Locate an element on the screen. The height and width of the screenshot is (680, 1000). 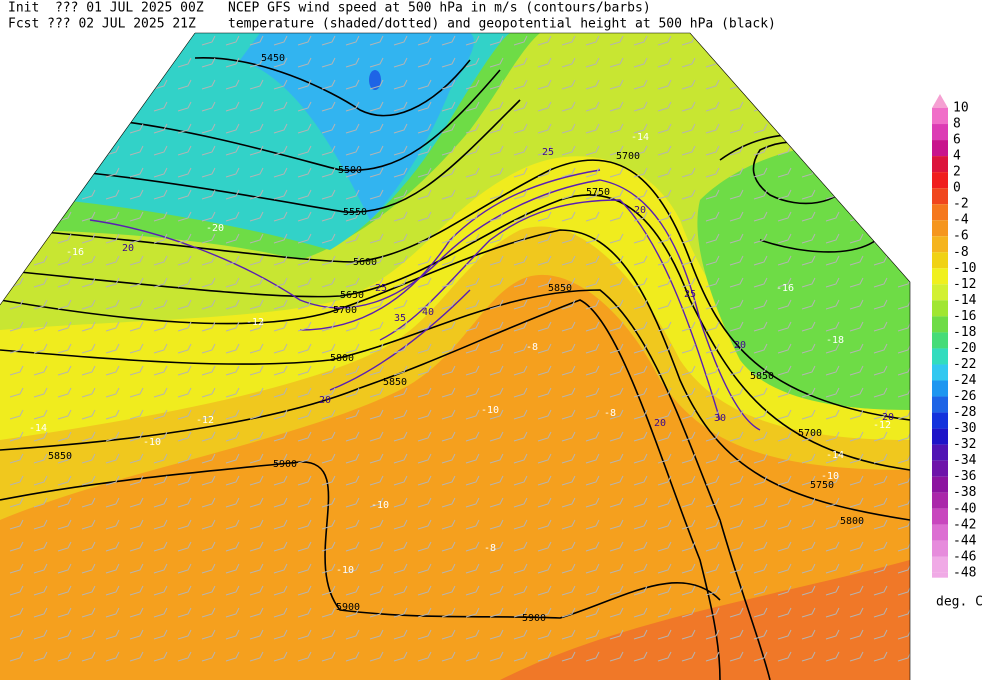
colorbar-unit: deg. C is located at coordinates (959, 602).